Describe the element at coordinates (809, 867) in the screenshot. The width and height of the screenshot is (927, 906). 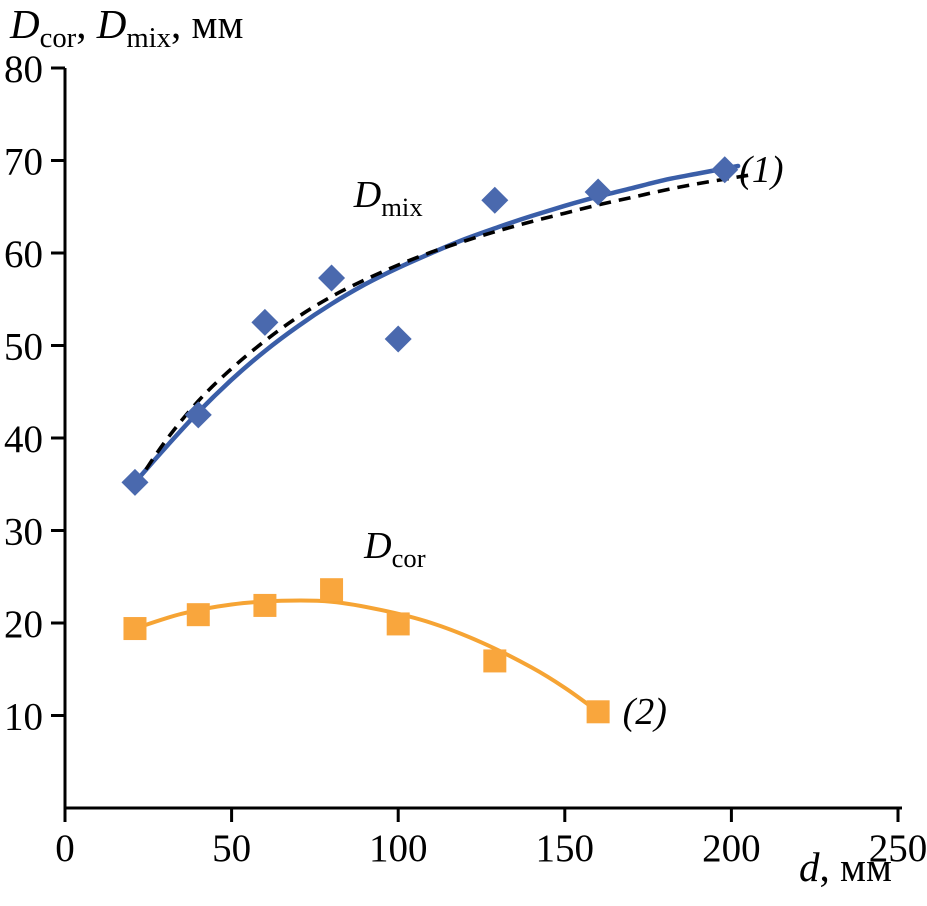
I see `x-title-var: d` at that location.